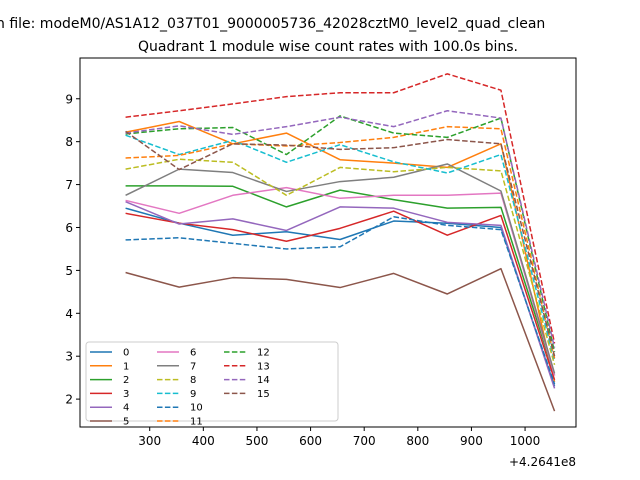 This screenshot has height=480, width=640. Describe the element at coordinates (256, 441) in the screenshot. I see `x-tick-label: 500` at that location.